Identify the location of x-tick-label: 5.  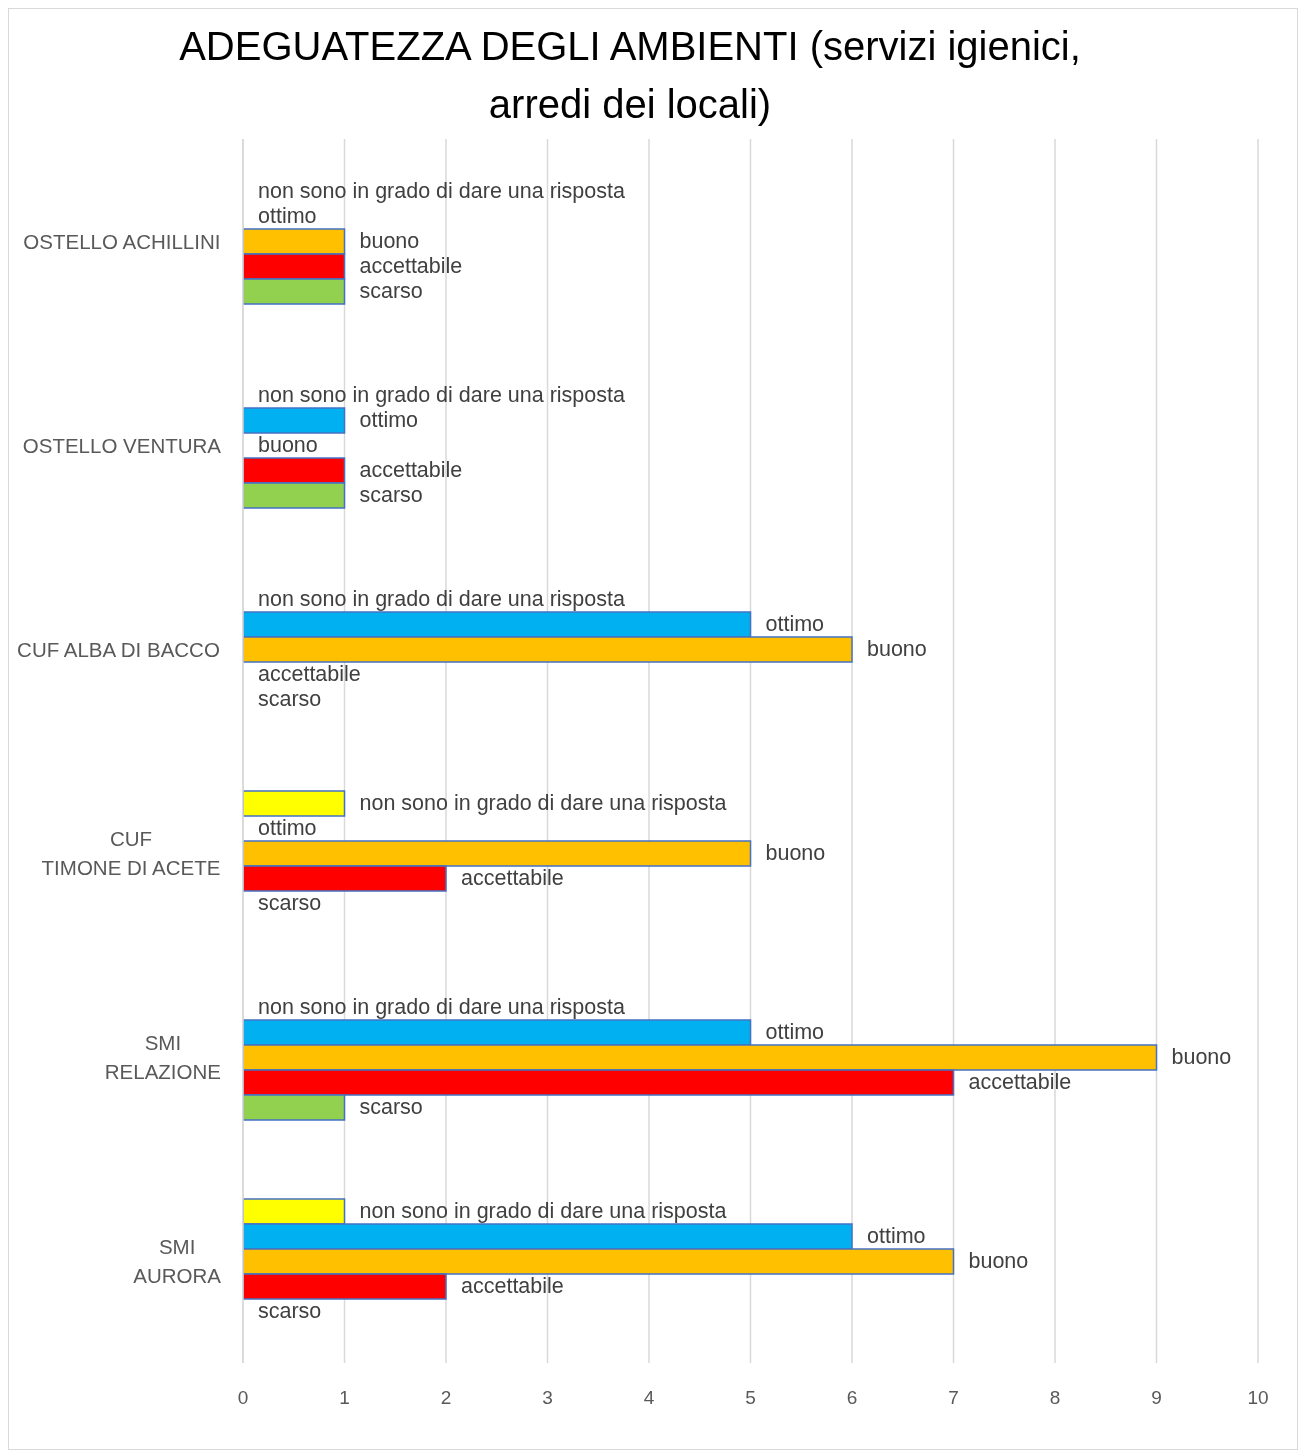
(750, 1398).